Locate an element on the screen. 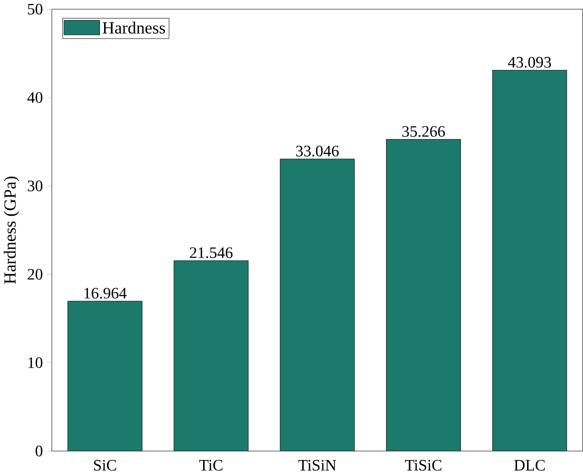 Image resolution: width=583 pixels, height=474 pixels. y-tick-label: 30 is located at coordinates (35, 186).